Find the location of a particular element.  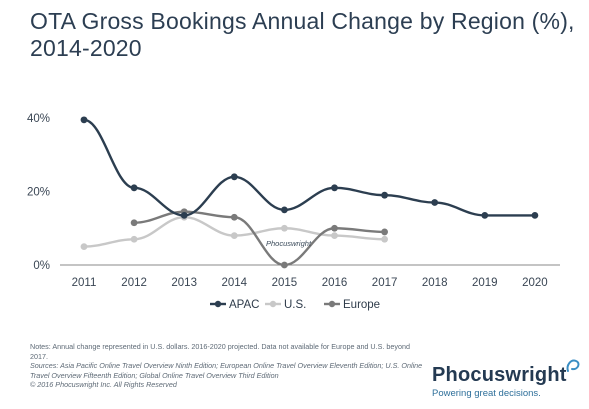

x-tick-label: 2017 is located at coordinates (385, 283).